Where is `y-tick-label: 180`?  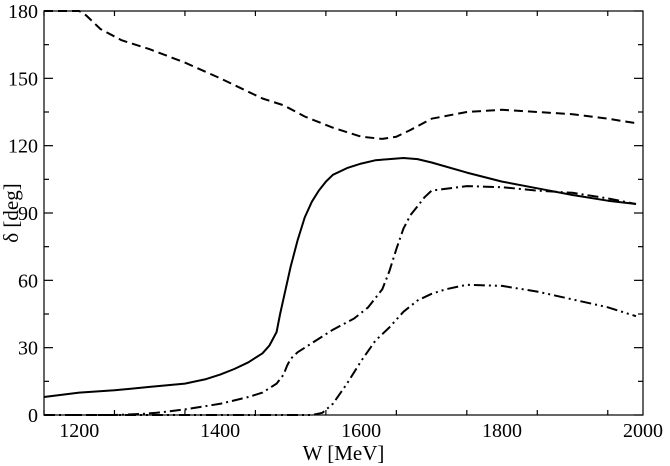 y-tick-label: 180 is located at coordinates (23, 12).